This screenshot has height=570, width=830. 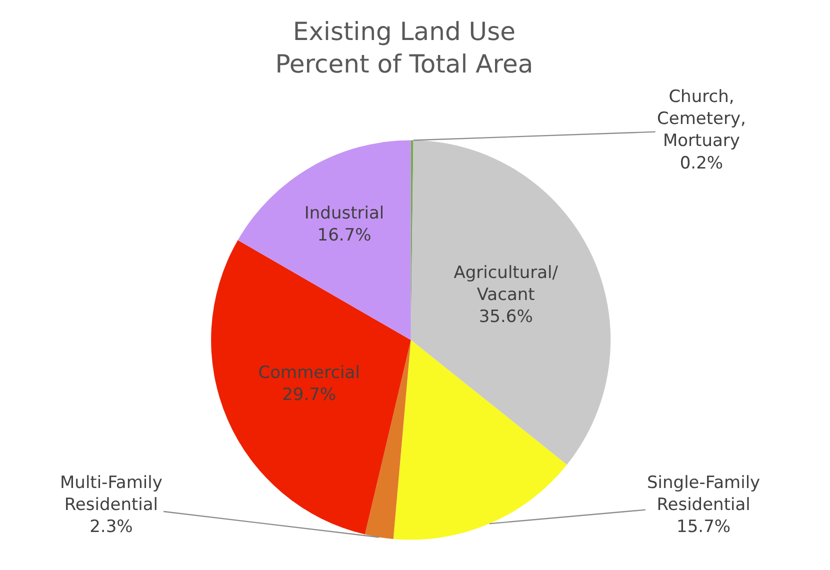 I want to click on data-label: 35.6%, so click(x=505, y=317).